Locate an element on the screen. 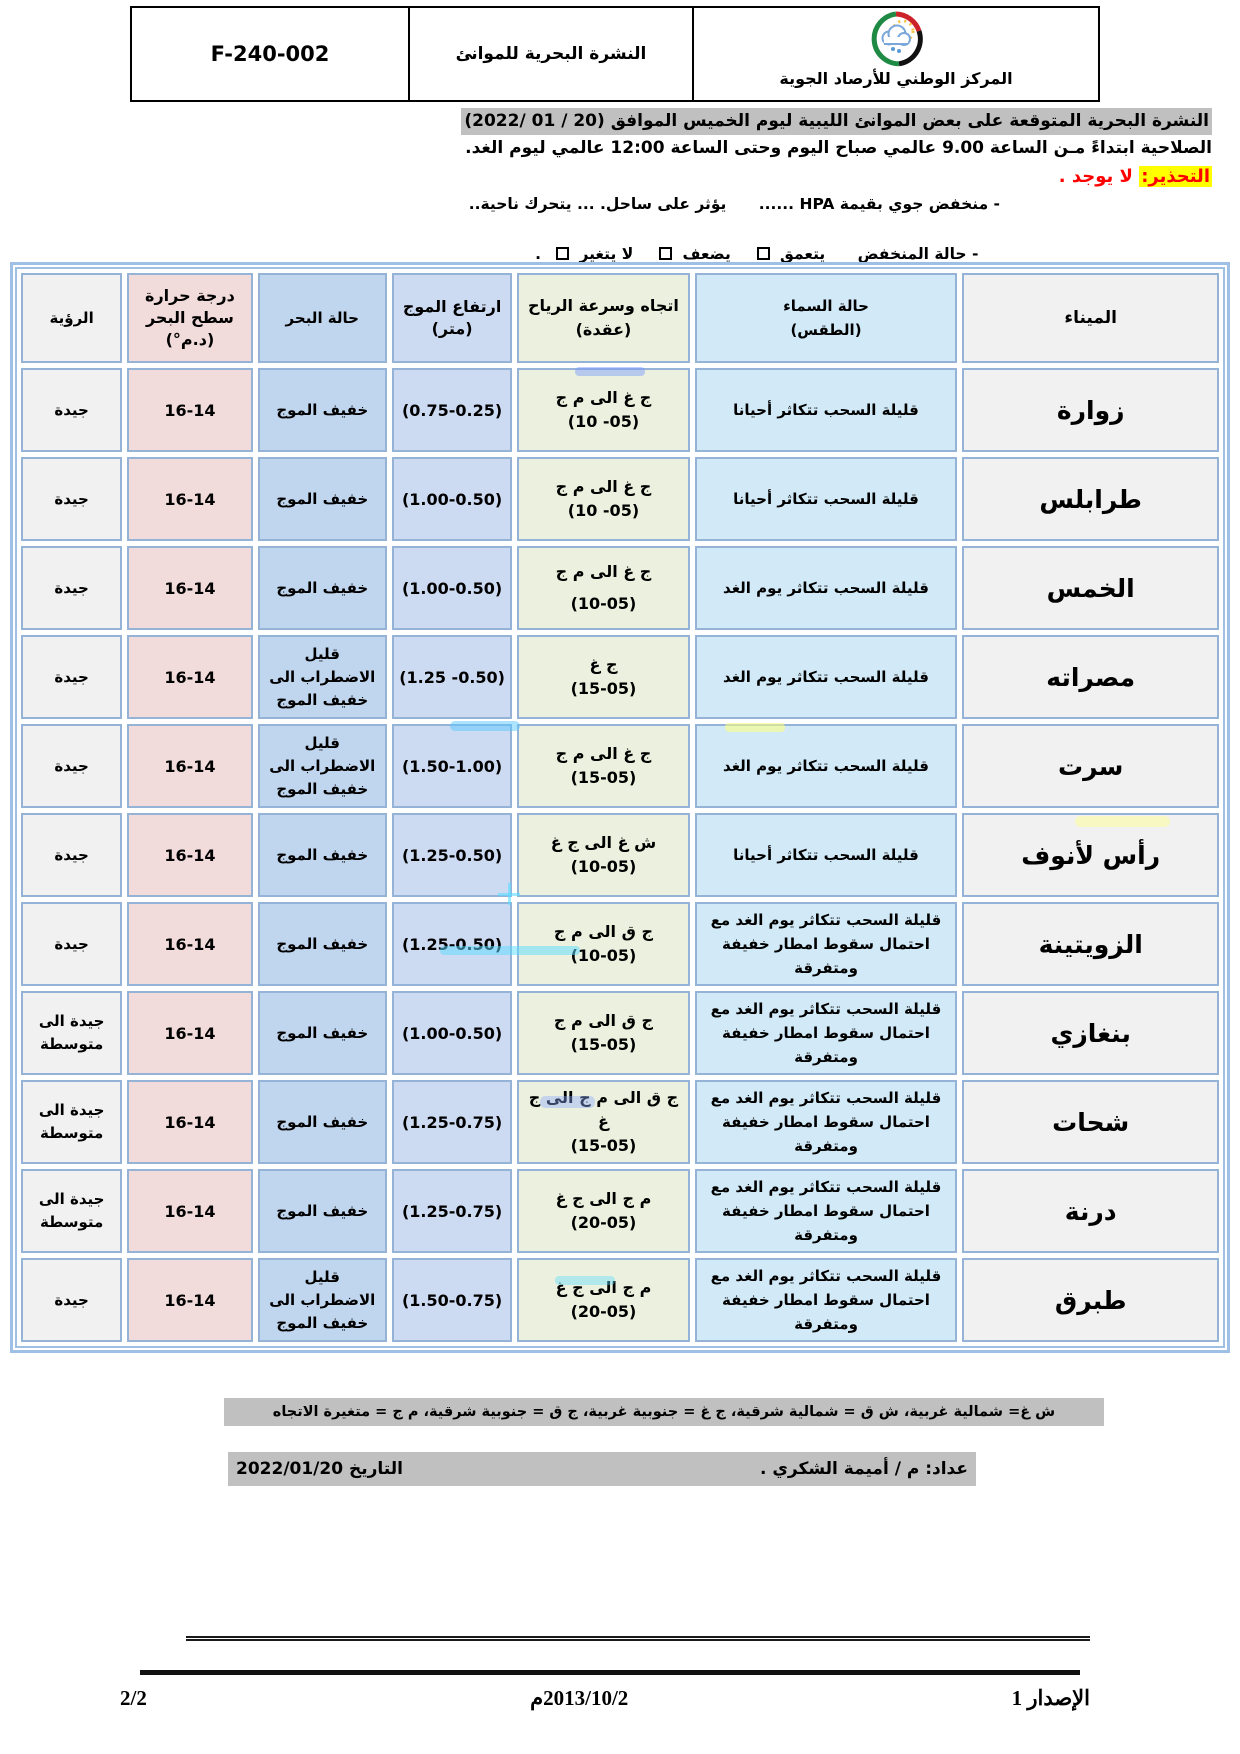 The width and height of the screenshot is (1240, 1754). header-sea: حالة البحر is located at coordinates (322, 318).